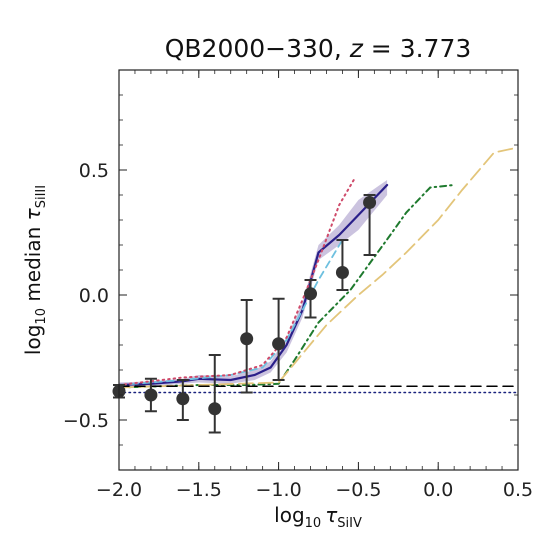 The image size is (540, 540). I want to click on y-tick-label: 0.0, so click(94, 296).